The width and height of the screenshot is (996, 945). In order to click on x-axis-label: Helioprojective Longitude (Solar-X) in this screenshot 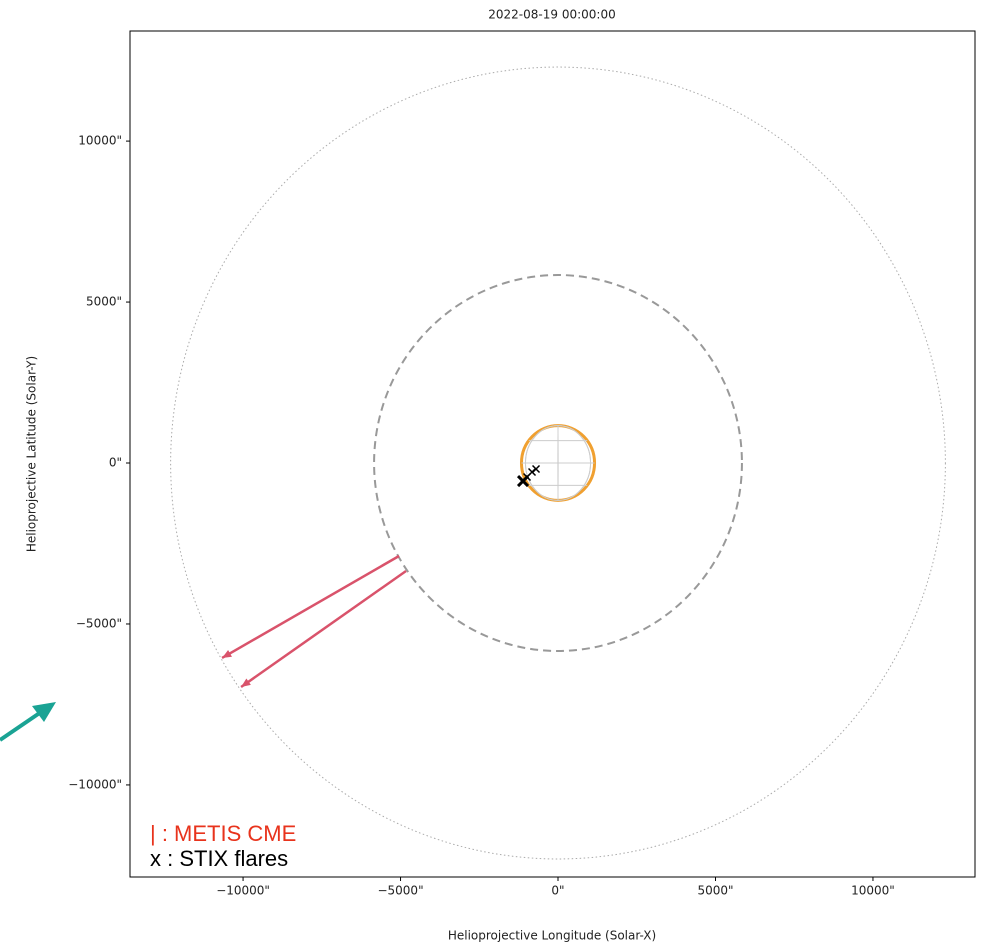, I will do `click(552, 936)`.